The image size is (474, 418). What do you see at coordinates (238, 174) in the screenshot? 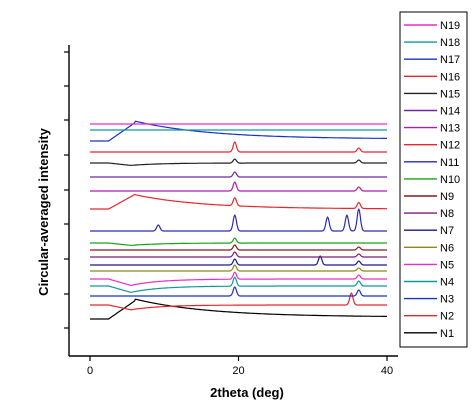
I see `series-line-n14` at bounding box center [238, 174].